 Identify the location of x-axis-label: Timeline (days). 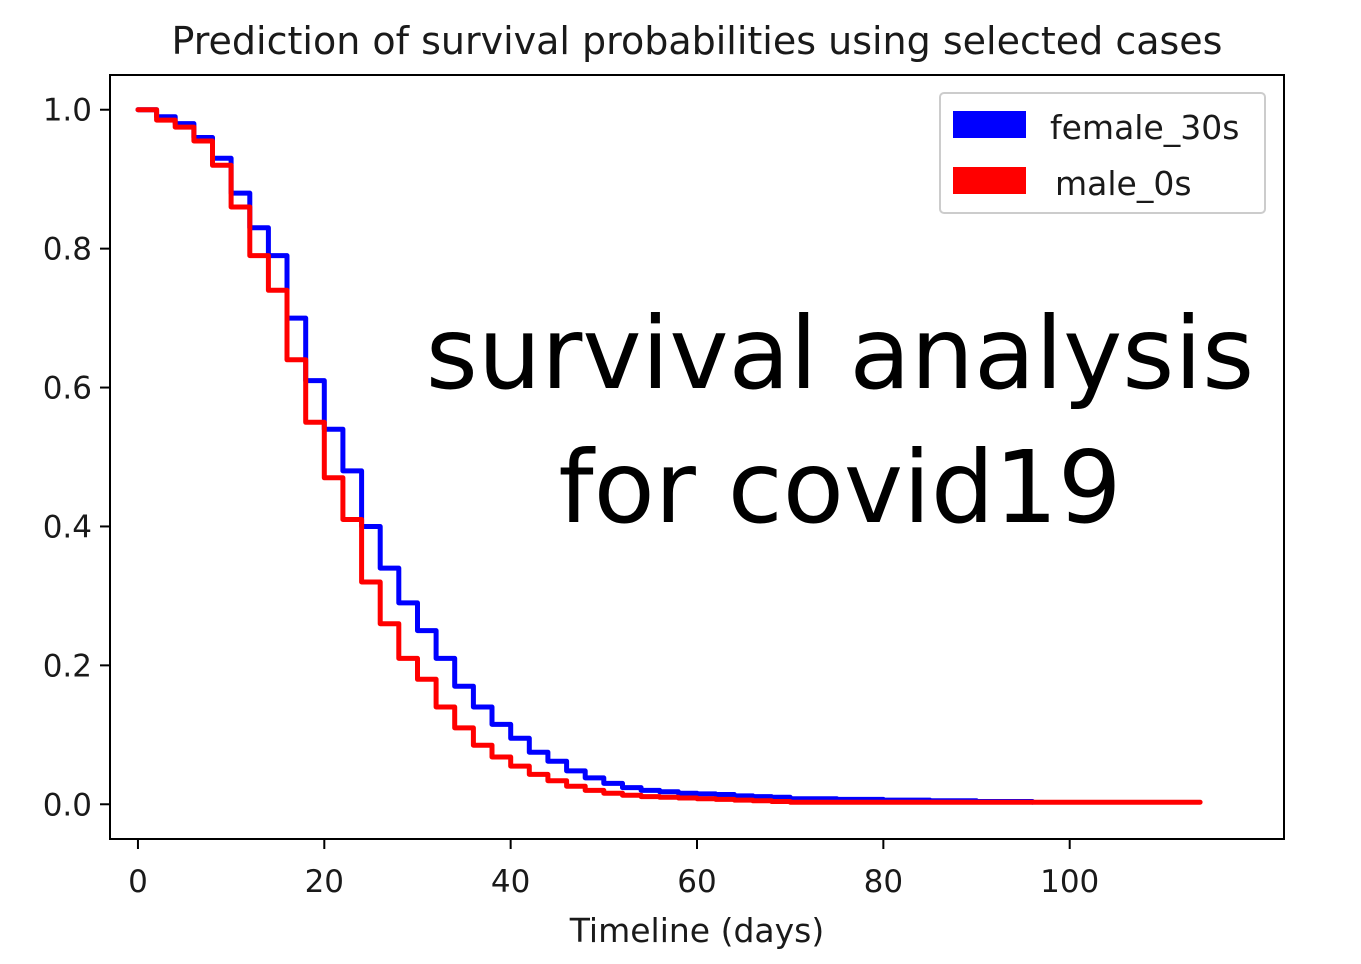
(696, 930).